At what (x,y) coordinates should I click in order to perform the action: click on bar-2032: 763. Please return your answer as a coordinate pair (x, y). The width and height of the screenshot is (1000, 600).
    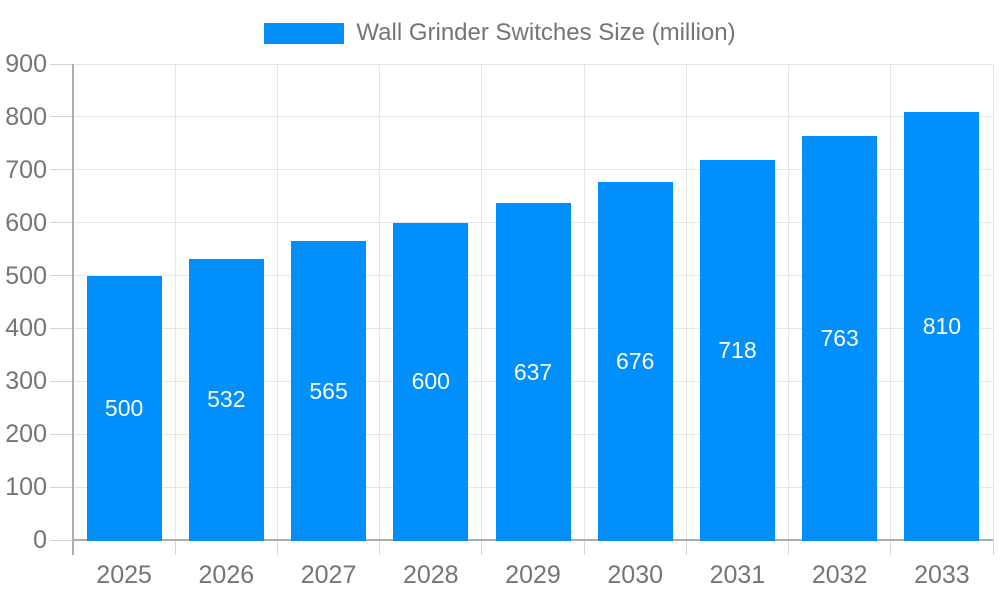
    Looking at the image, I should click on (840, 338).